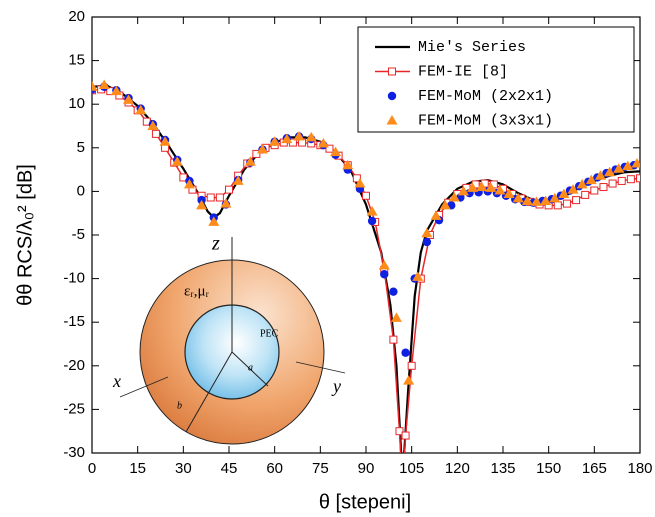 The height and width of the screenshot is (517, 655). Describe the element at coordinates (116, 381) in the screenshot. I see `inset-label: x` at that location.